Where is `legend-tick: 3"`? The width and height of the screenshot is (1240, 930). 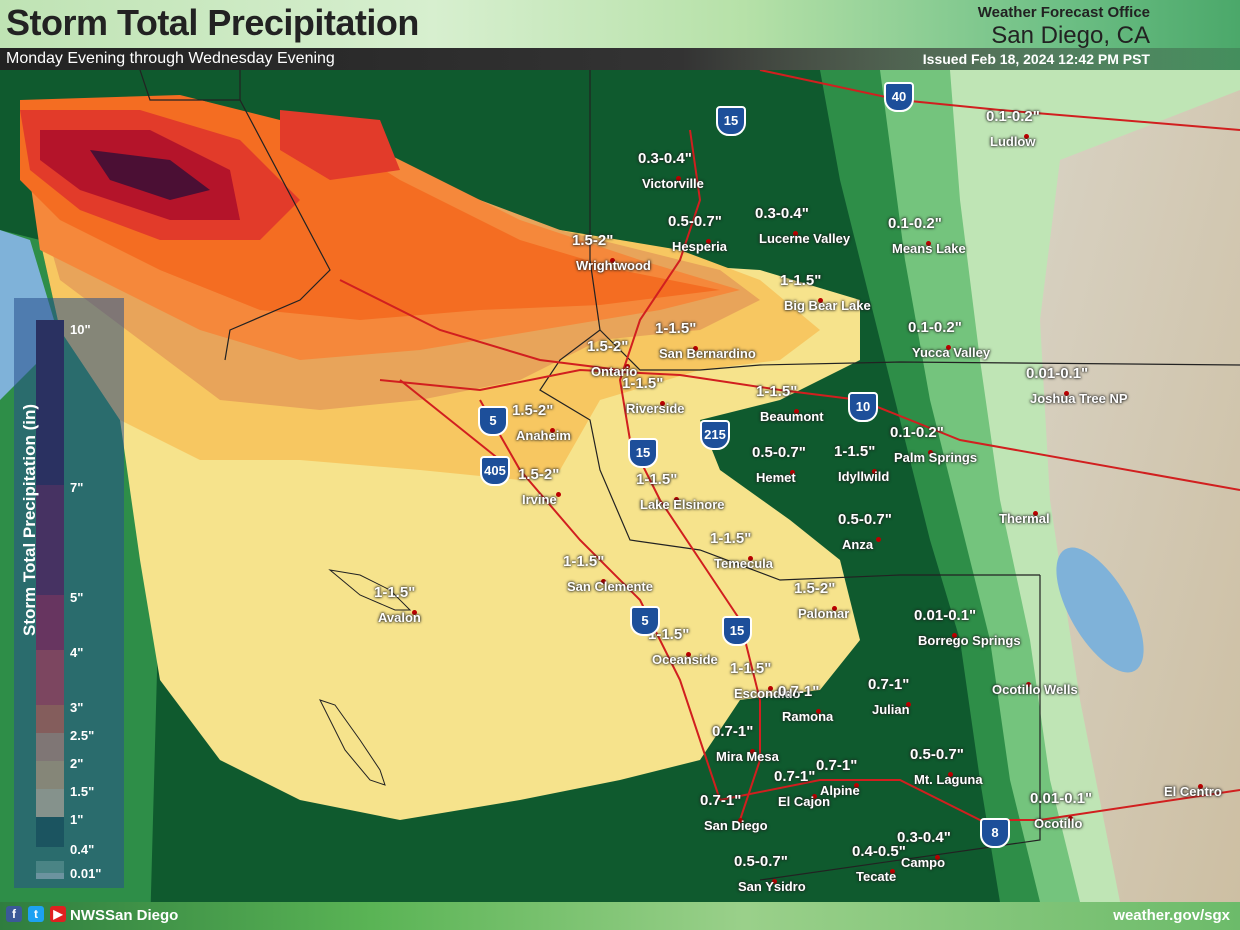 legend-tick: 3" is located at coordinates (77, 707).